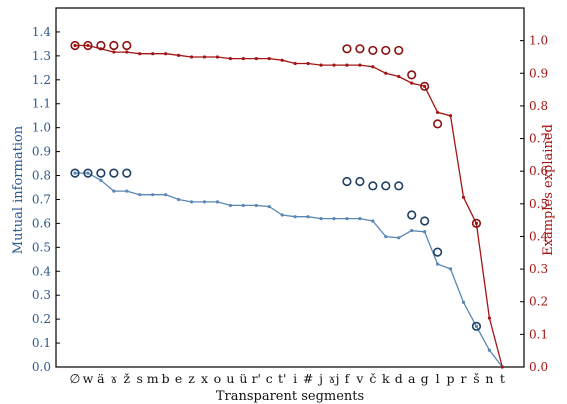 The width and height of the screenshot is (567, 404). Describe the element at coordinates (502, 378) in the screenshot. I see `x-tick-label: t` at that location.